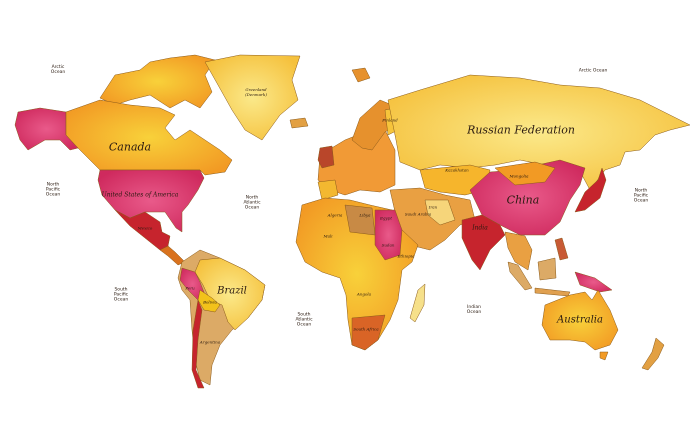 The image size is (700, 424). What do you see at coordinates (457, 170) in the screenshot?
I see `label-kazakhstan: Kazakhstan` at bounding box center [457, 170].